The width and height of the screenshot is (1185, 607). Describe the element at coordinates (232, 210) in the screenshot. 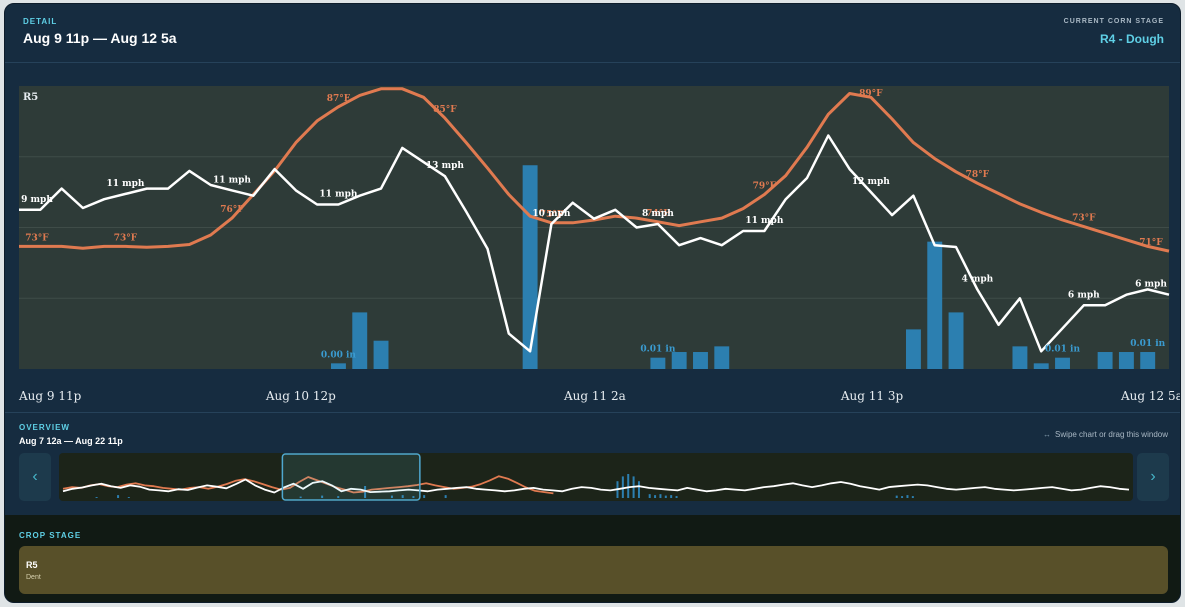

I see `temperature-label: 76°F` at that location.